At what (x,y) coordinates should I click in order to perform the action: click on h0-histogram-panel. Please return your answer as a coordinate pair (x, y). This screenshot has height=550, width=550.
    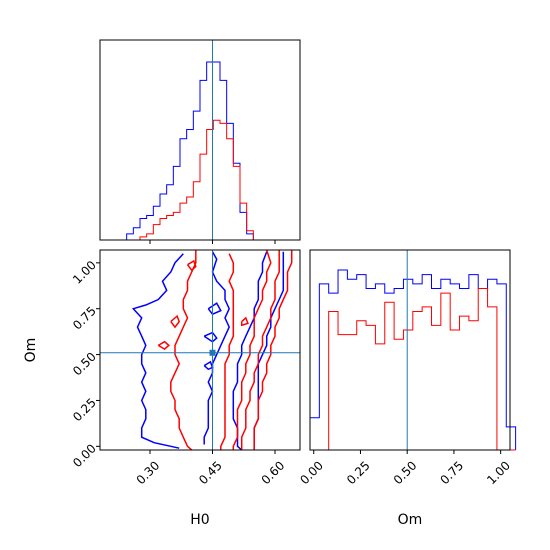
    Looking at the image, I should click on (200, 141).